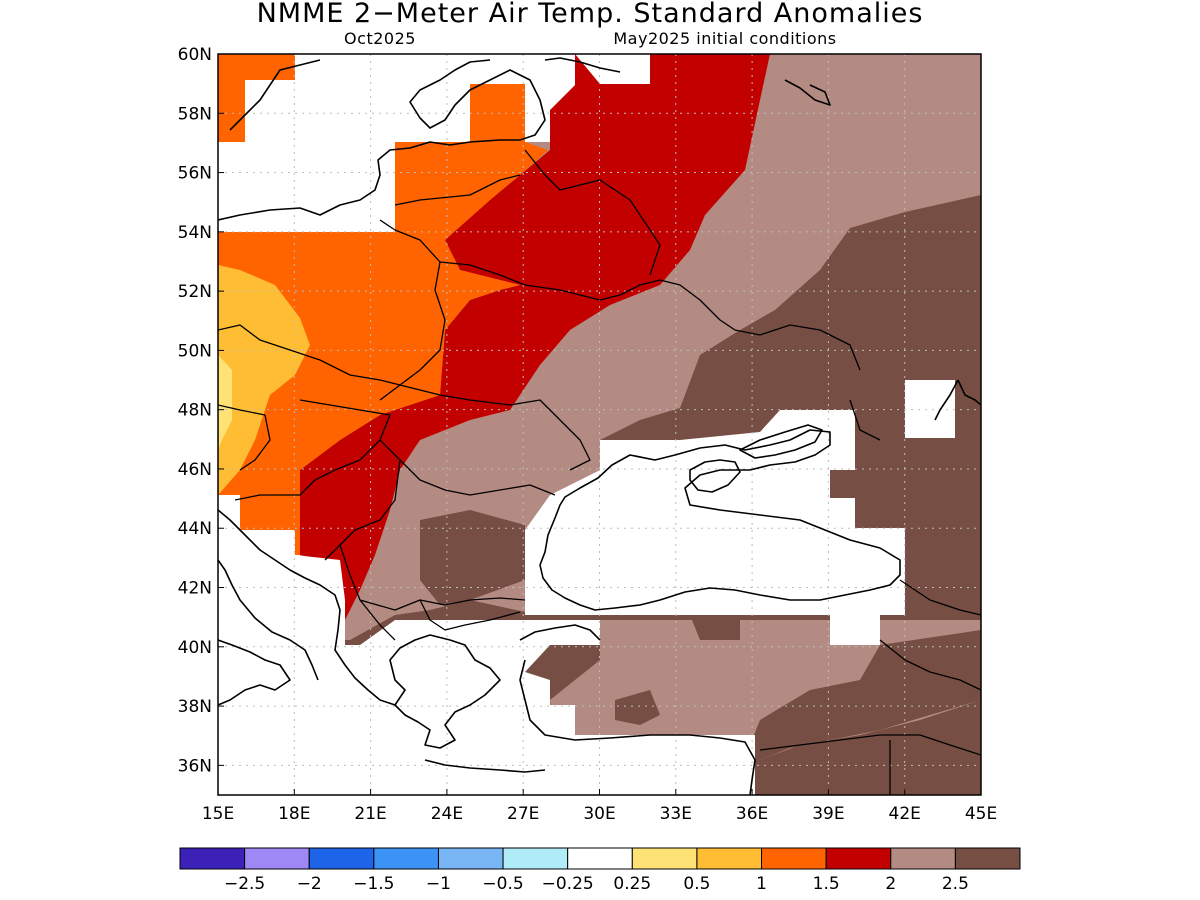 This screenshot has height=900, width=1200. I want to click on colorbar-label: −1.5, so click(373, 884).